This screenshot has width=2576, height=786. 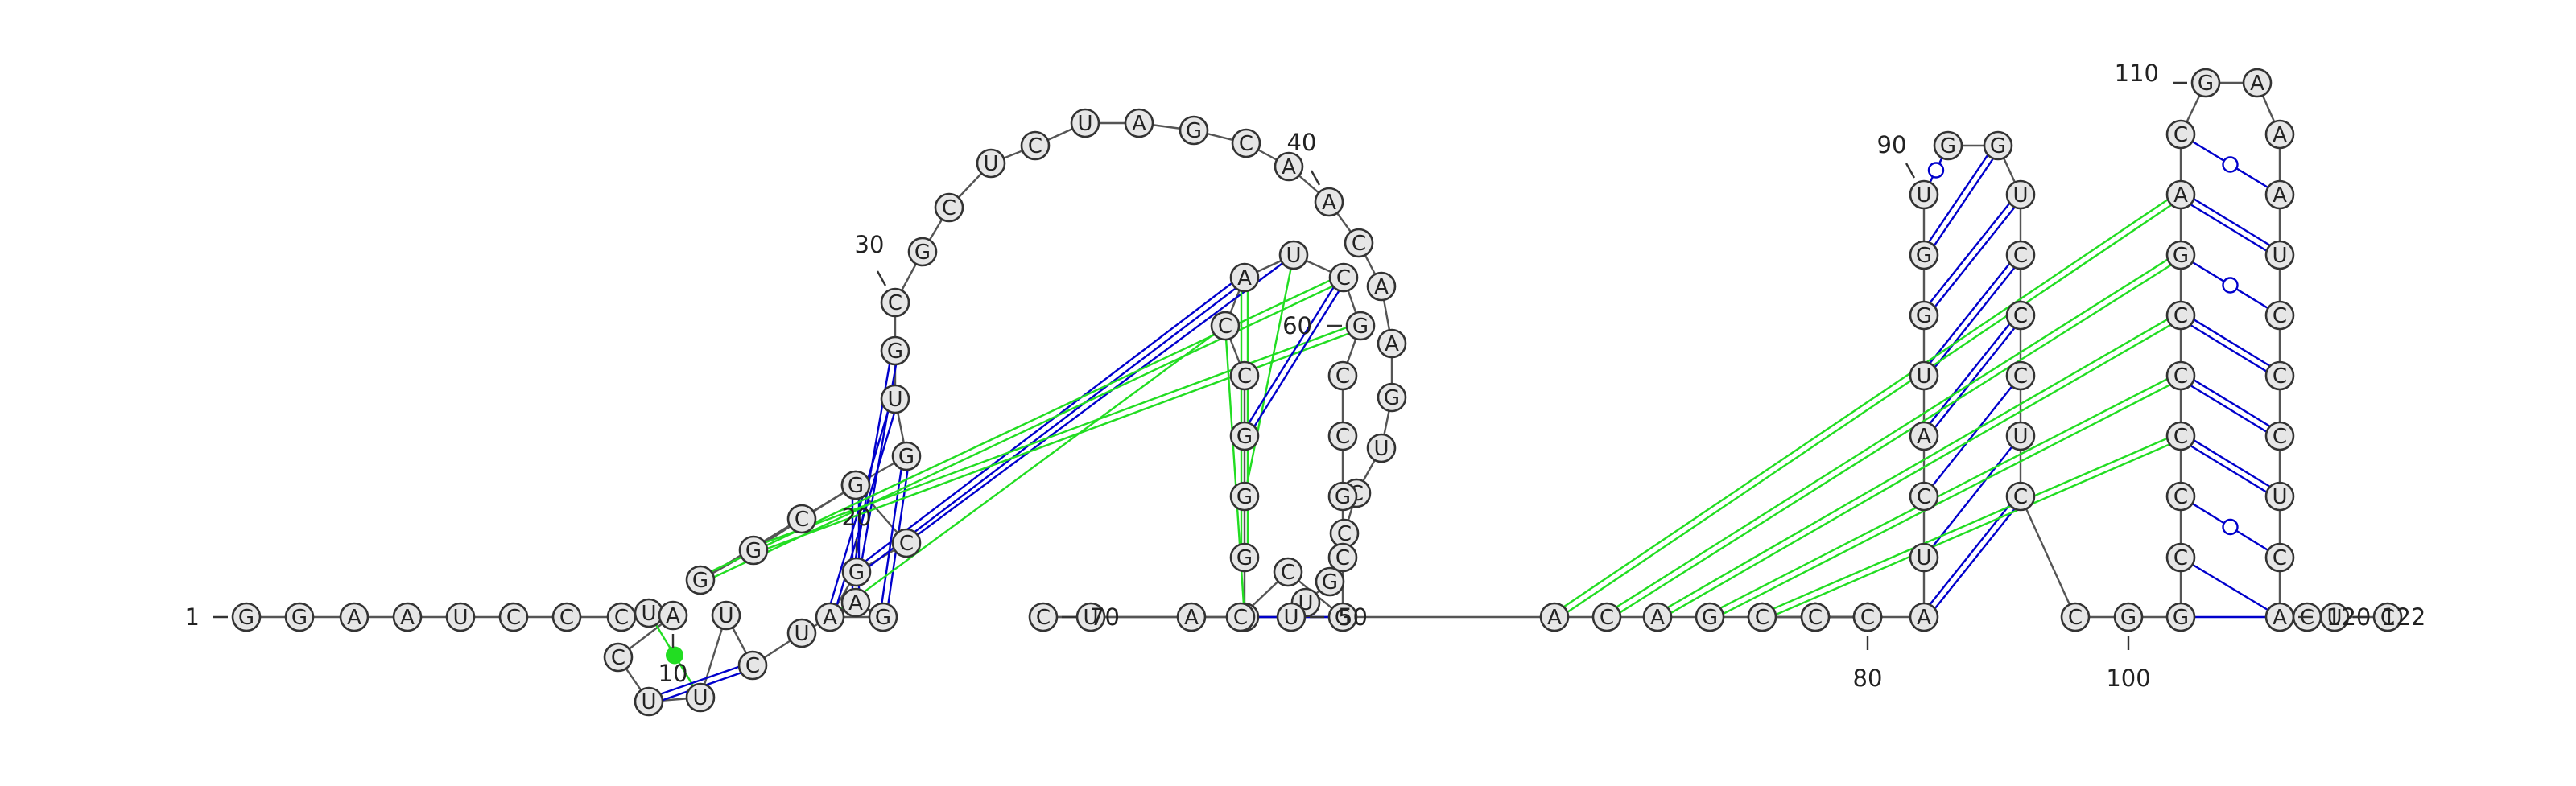 I want to click on nucleotide-85: C, so click(x=1924, y=496).